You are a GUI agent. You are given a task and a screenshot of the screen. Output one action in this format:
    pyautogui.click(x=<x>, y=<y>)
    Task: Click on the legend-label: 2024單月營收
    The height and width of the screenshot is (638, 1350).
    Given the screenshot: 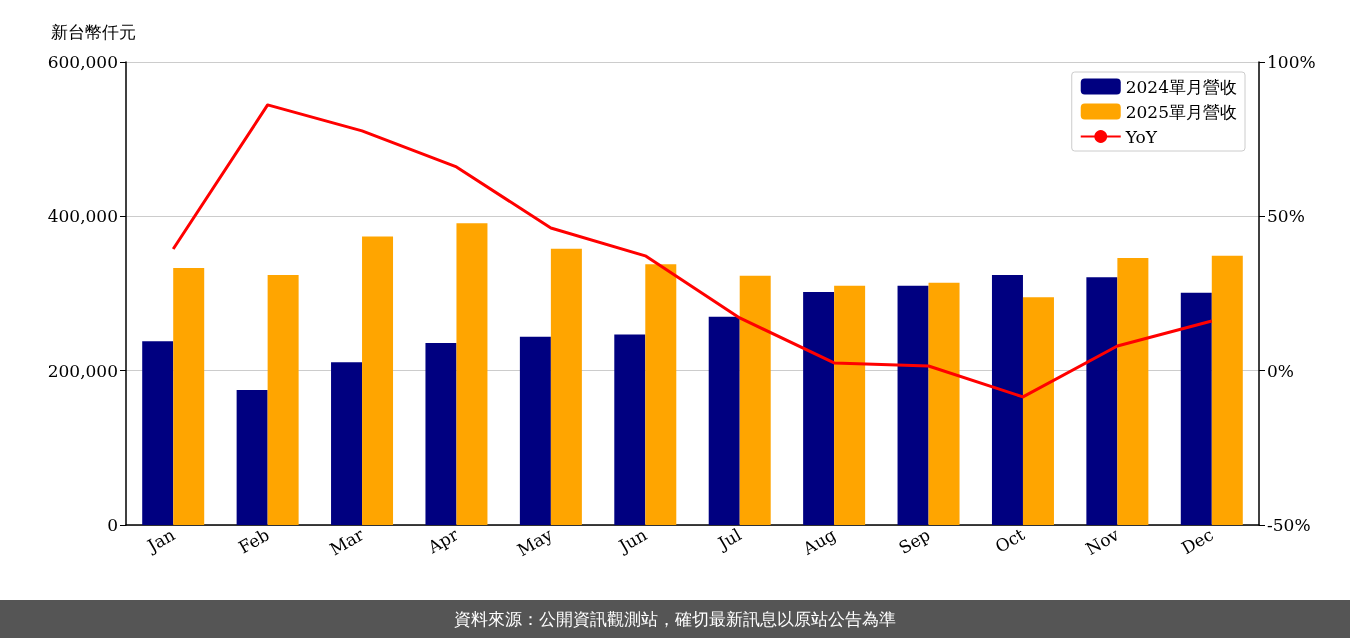 What is the action you would take?
    pyautogui.click(x=1181, y=86)
    